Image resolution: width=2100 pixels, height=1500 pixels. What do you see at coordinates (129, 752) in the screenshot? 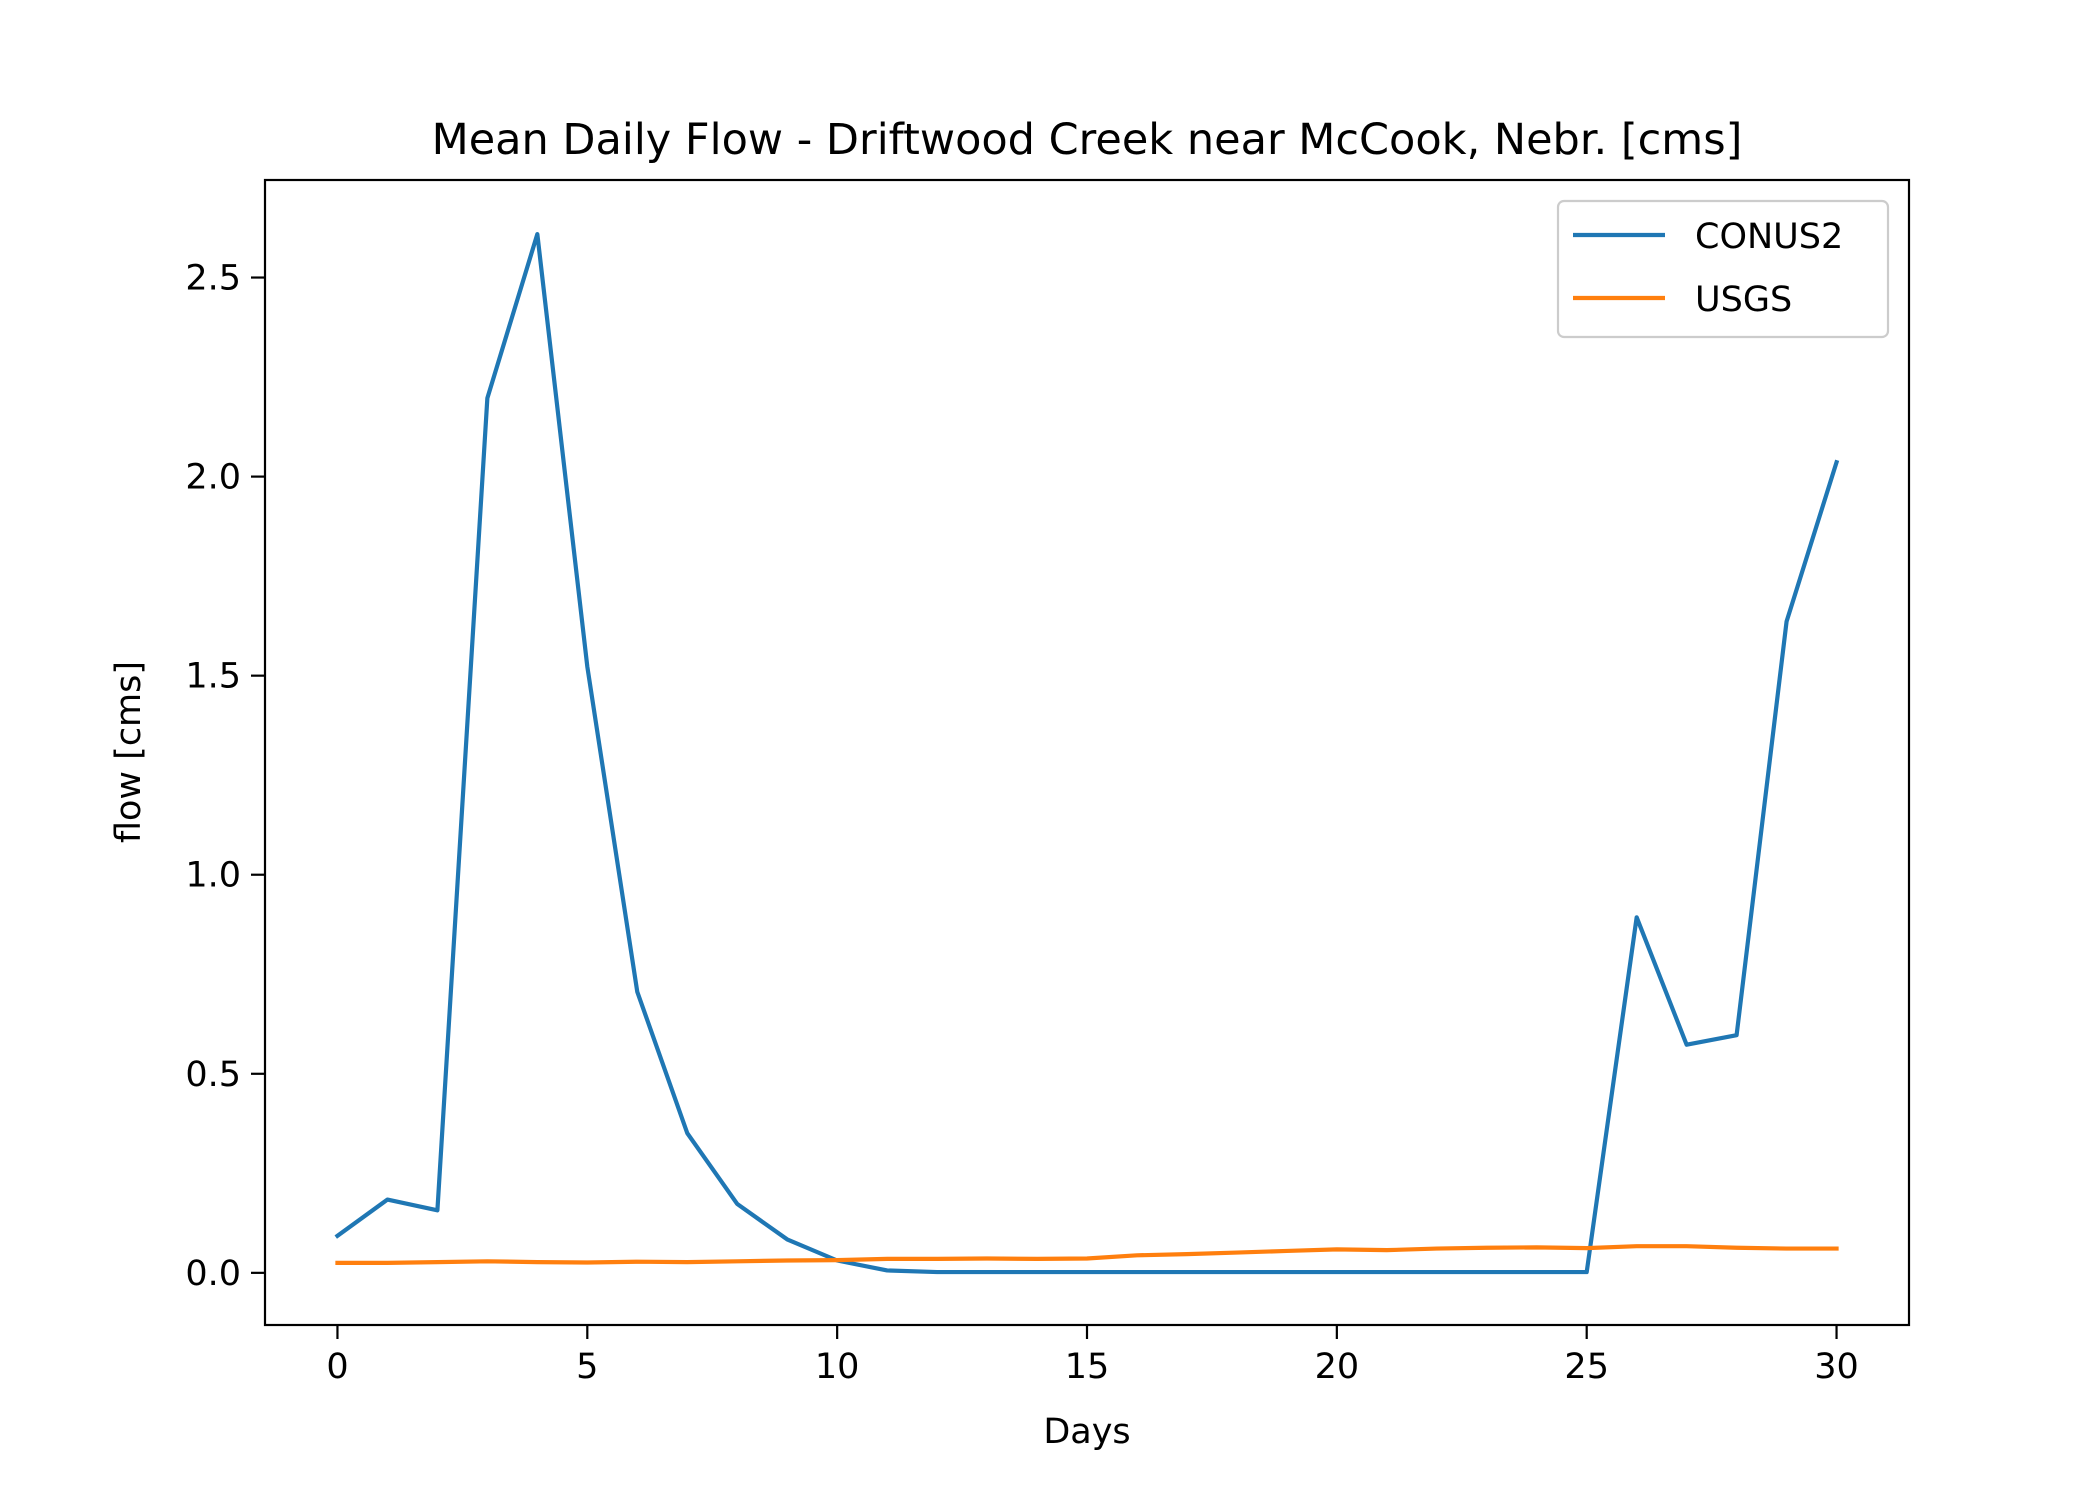
I see `y-axis-label: flow [cms]` at bounding box center [129, 752].